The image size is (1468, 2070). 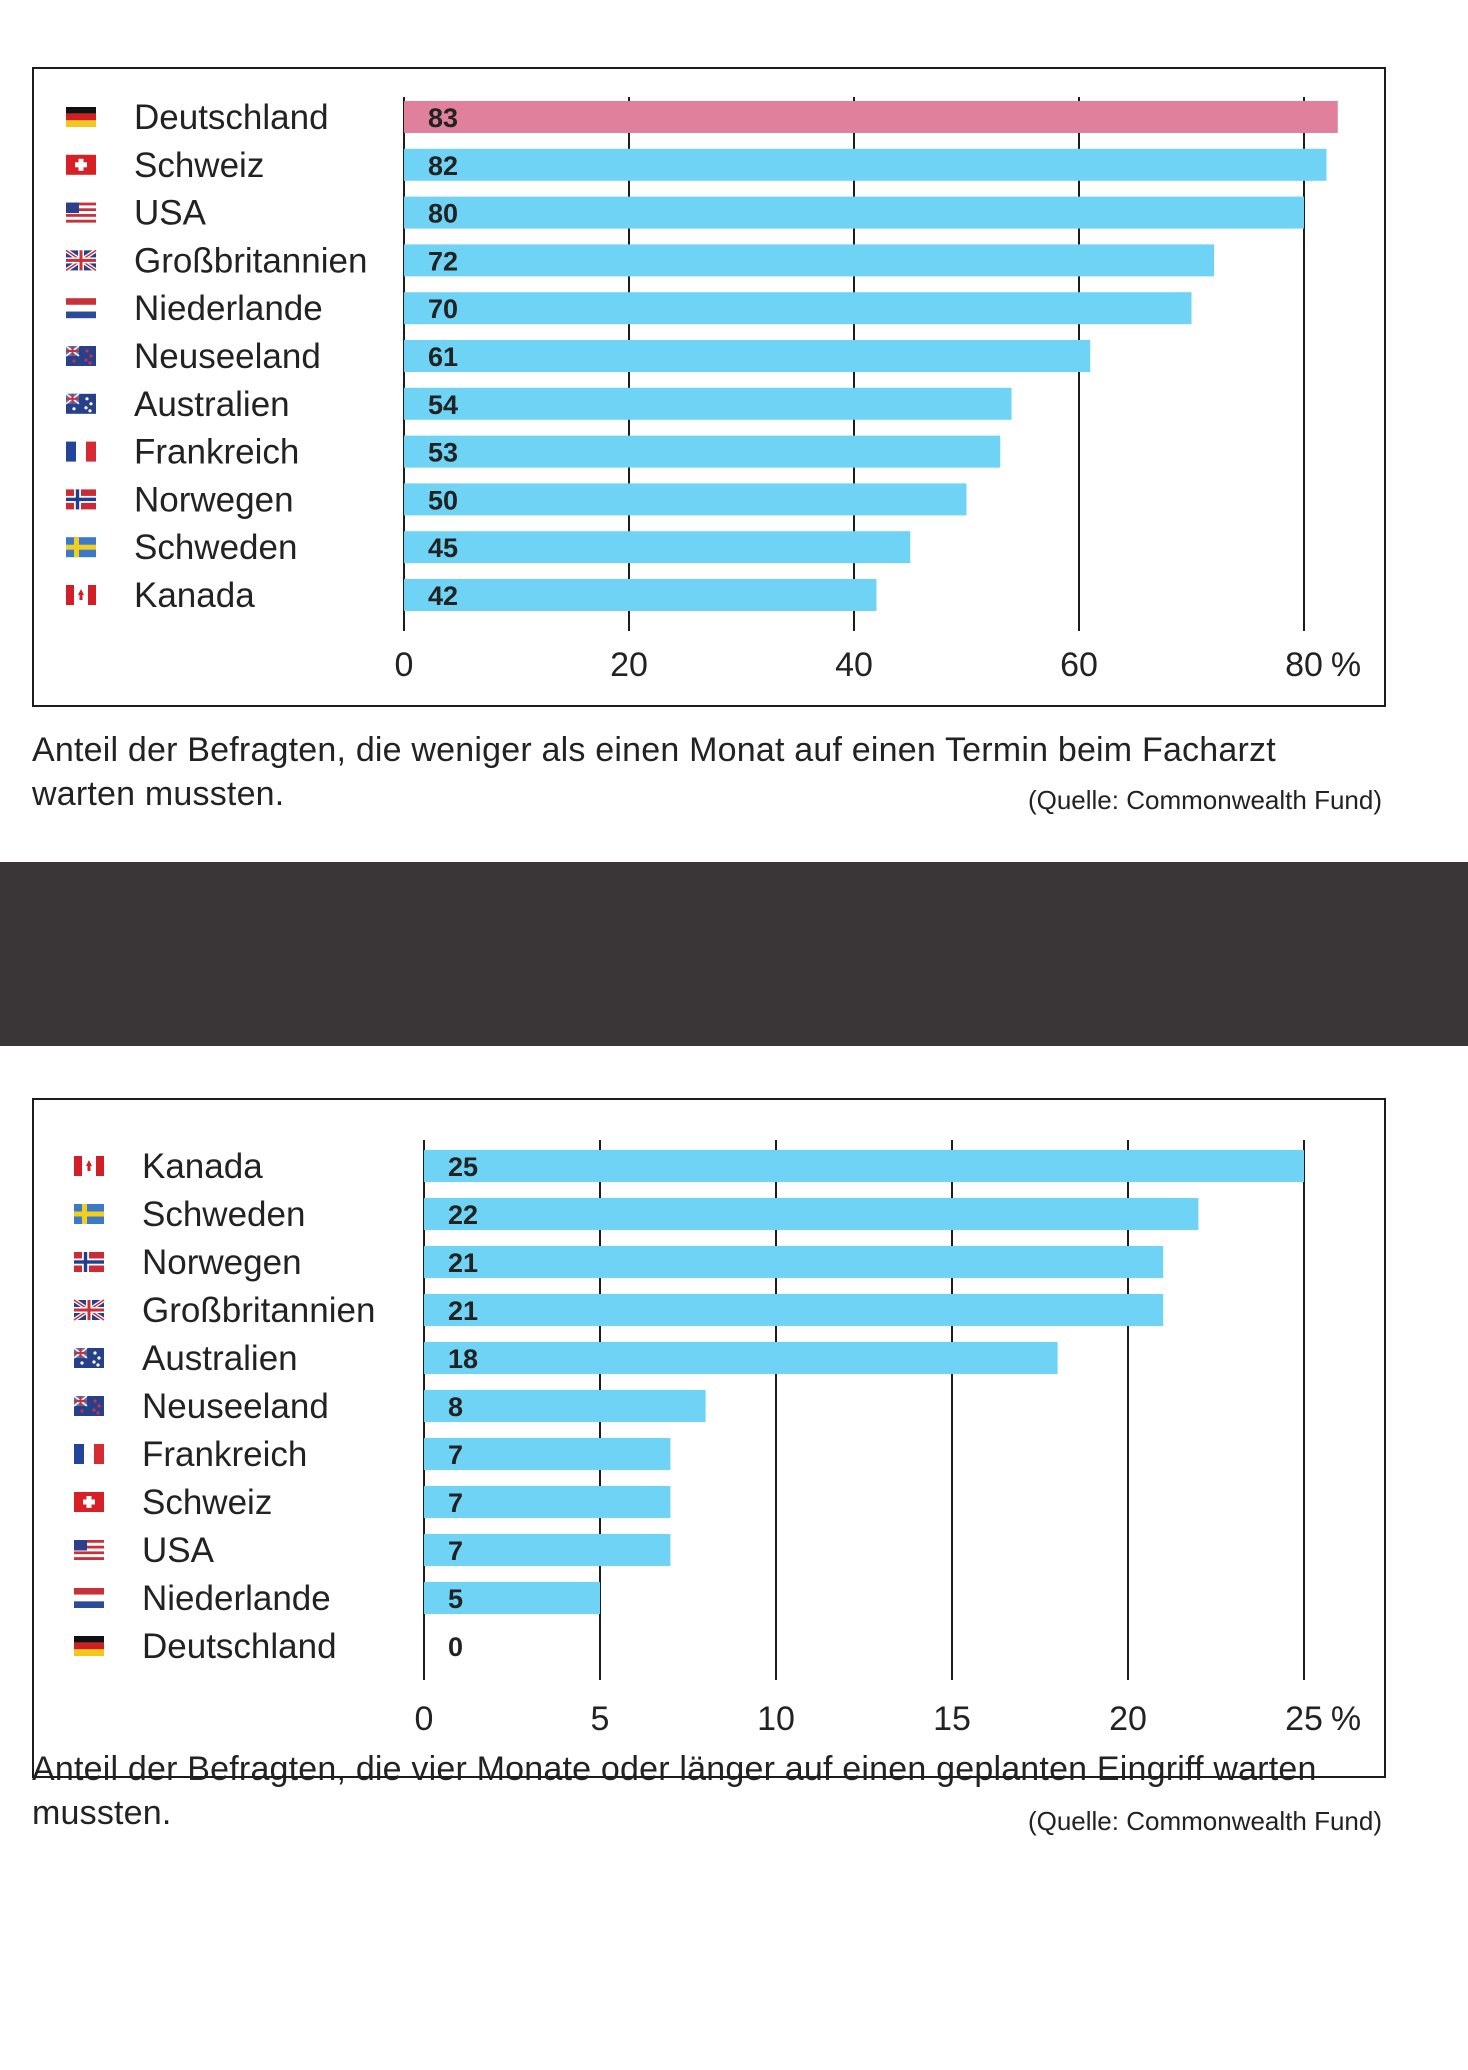 What do you see at coordinates (1079, 665) in the screenshot?
I see `x-tick-label: 60` at bounding box center [1079, 665].